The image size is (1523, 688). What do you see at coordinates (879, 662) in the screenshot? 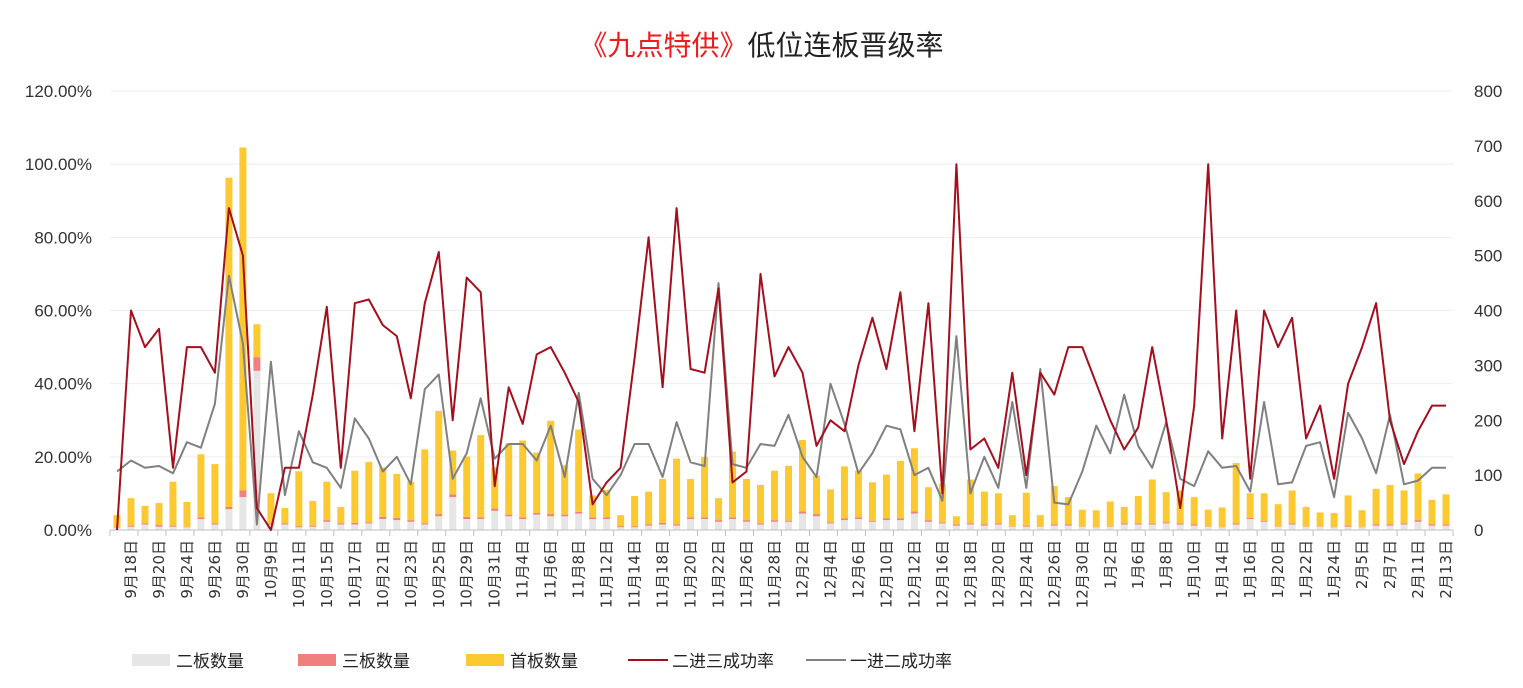
I see `legend-item: 一进二成功率` at bounding box center [879, 662].